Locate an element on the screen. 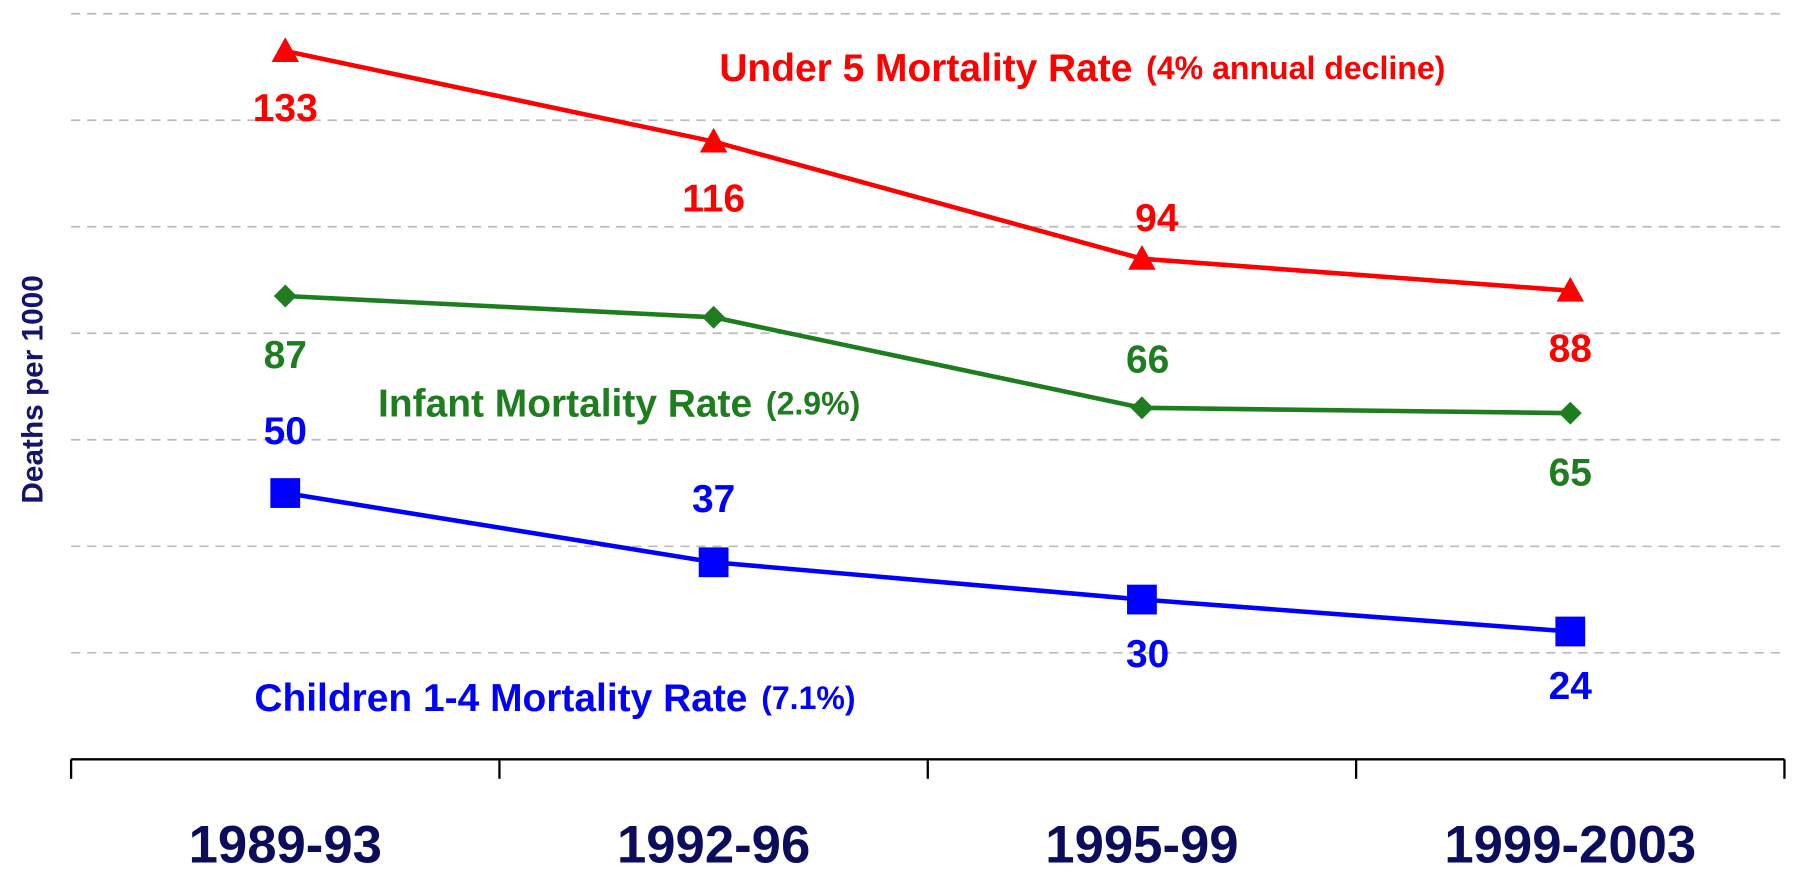 The width and height of the screenshot is (1796, 875). series-label: Children 1-4 Mortality Rate (7.1%) is located at coordinates (554, 698).